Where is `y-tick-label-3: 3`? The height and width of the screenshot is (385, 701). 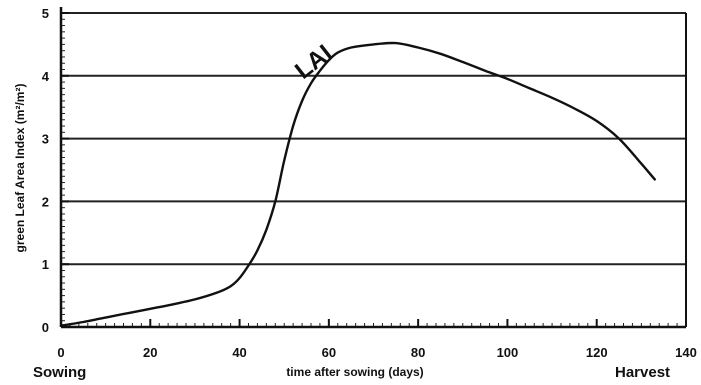 y-tick-label-3: 3 is located at coordinates (45, 139).